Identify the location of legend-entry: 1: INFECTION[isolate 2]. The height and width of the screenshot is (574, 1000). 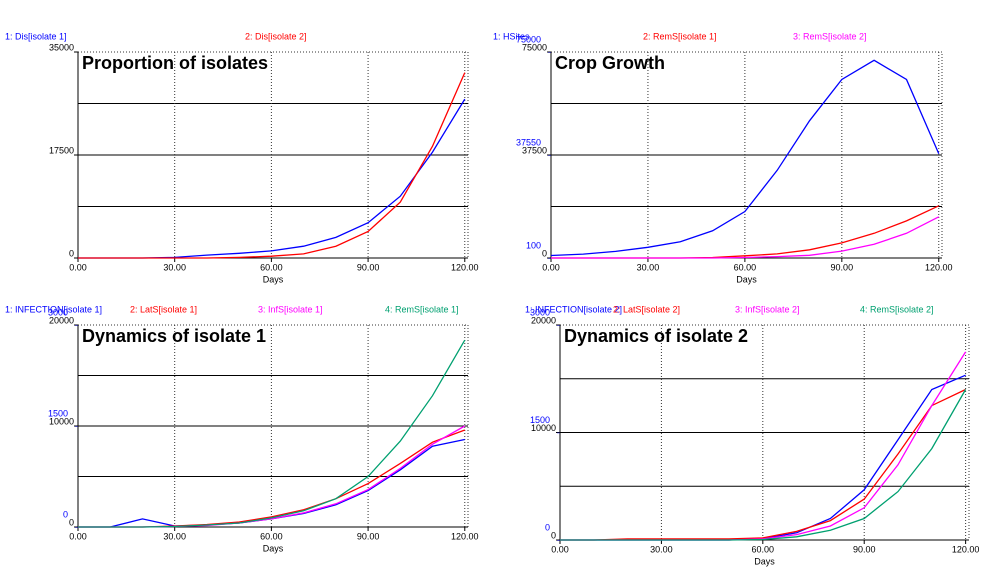
(573, 309).